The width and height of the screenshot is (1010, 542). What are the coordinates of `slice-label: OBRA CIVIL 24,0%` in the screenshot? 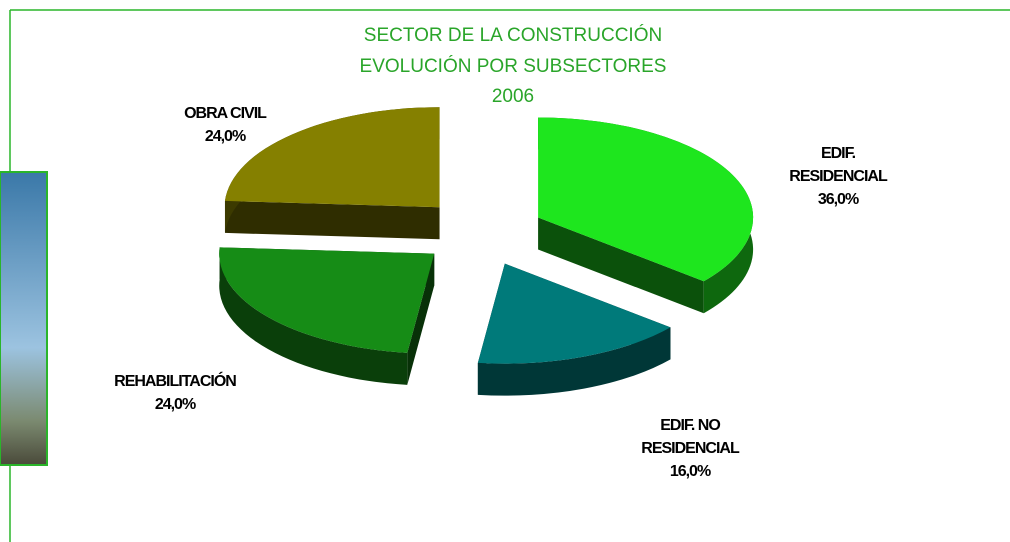 It's located at (225, 125).